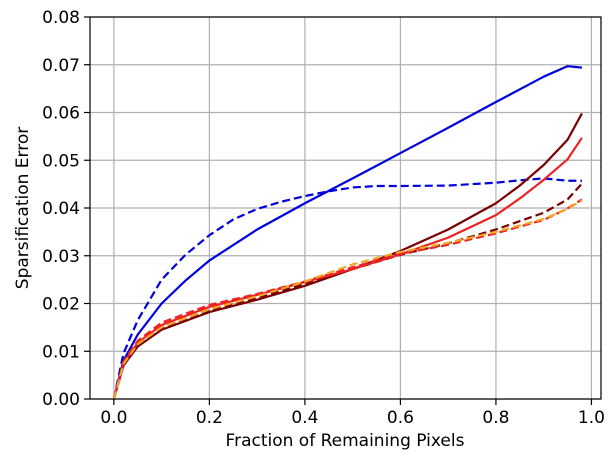  Describe the element at coordinates (61, 161) in the screenshot. I see `y-tick-label: 0.05` at that location.